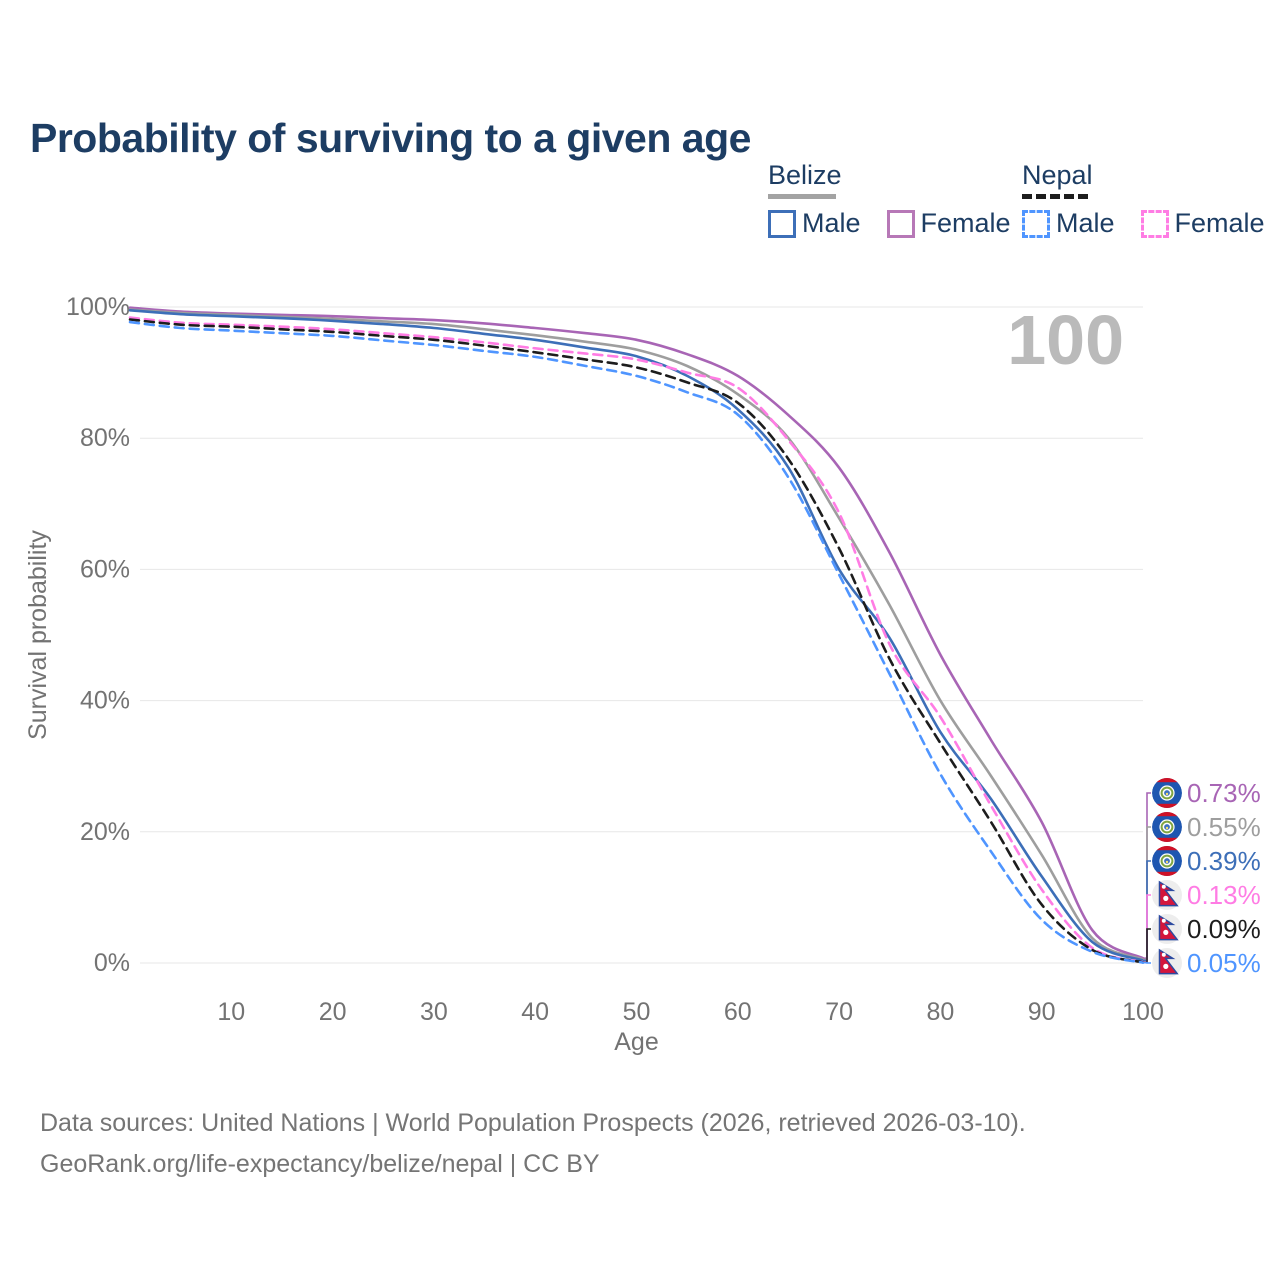 The image size is (1280, 1280). Describe the element at coordinates (434, 1012) in the screenshot. I see `x-tick-label-30: 30` at that location.